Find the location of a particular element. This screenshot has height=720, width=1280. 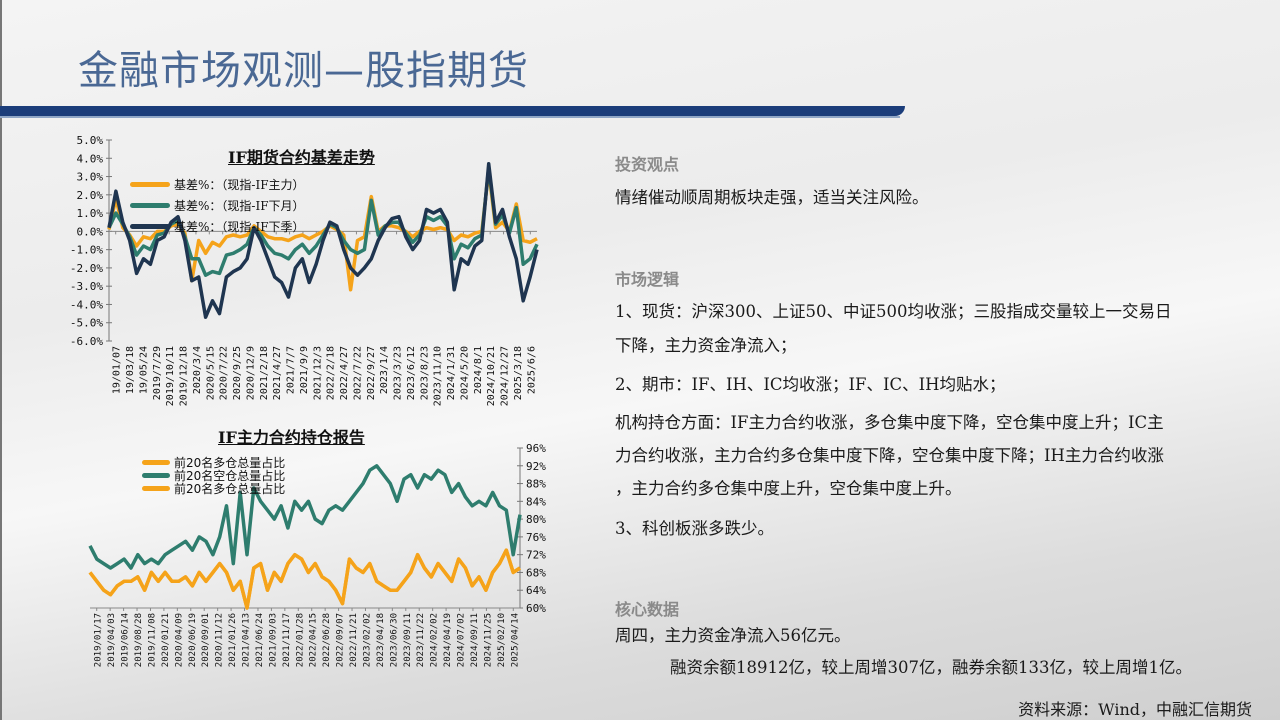

position-chart-legend: 前20名多仓总量占比 前20名空仓总量占比 前20名多仓总量占比 is located at coordinates (214, 476).